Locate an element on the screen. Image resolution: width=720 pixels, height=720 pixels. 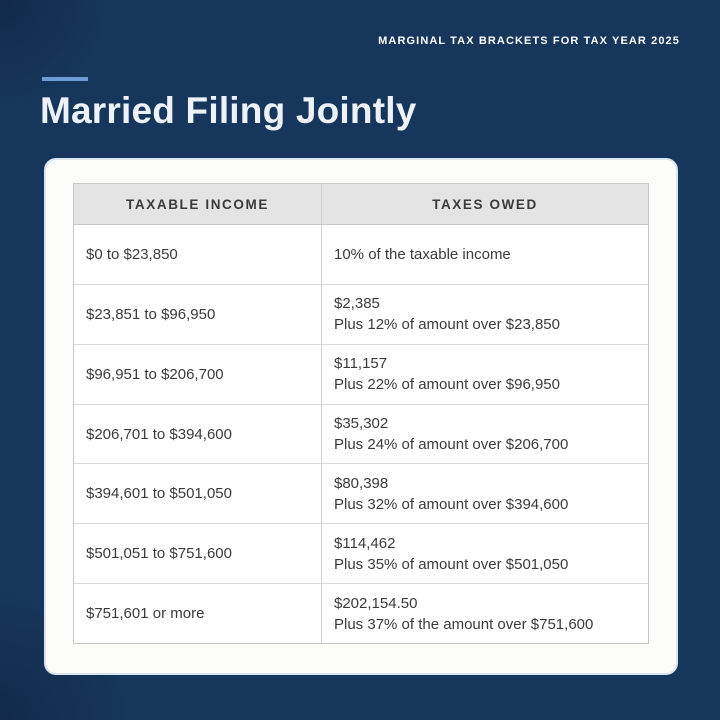
owed-line-2: Plus 12% of amount over $23,850 is located at coordinates (447, 325).